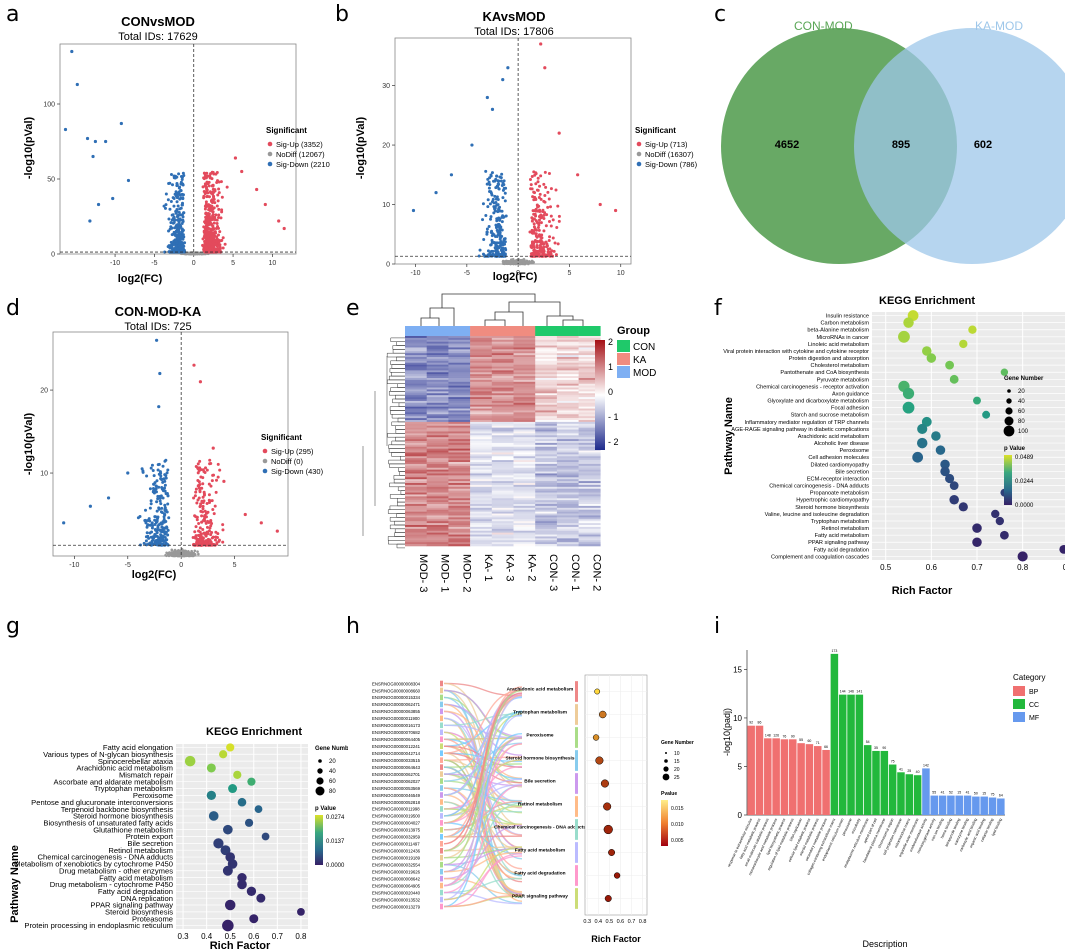 Image resolution: width=1065 pixels, height=949 pixels. I want to click on legend-label: Sig-Up (713), so click(666, 144).